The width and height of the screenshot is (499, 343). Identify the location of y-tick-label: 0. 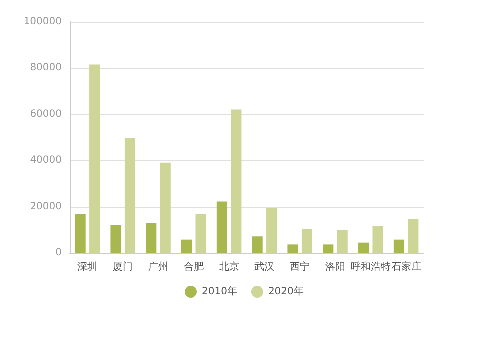
(59, 253).